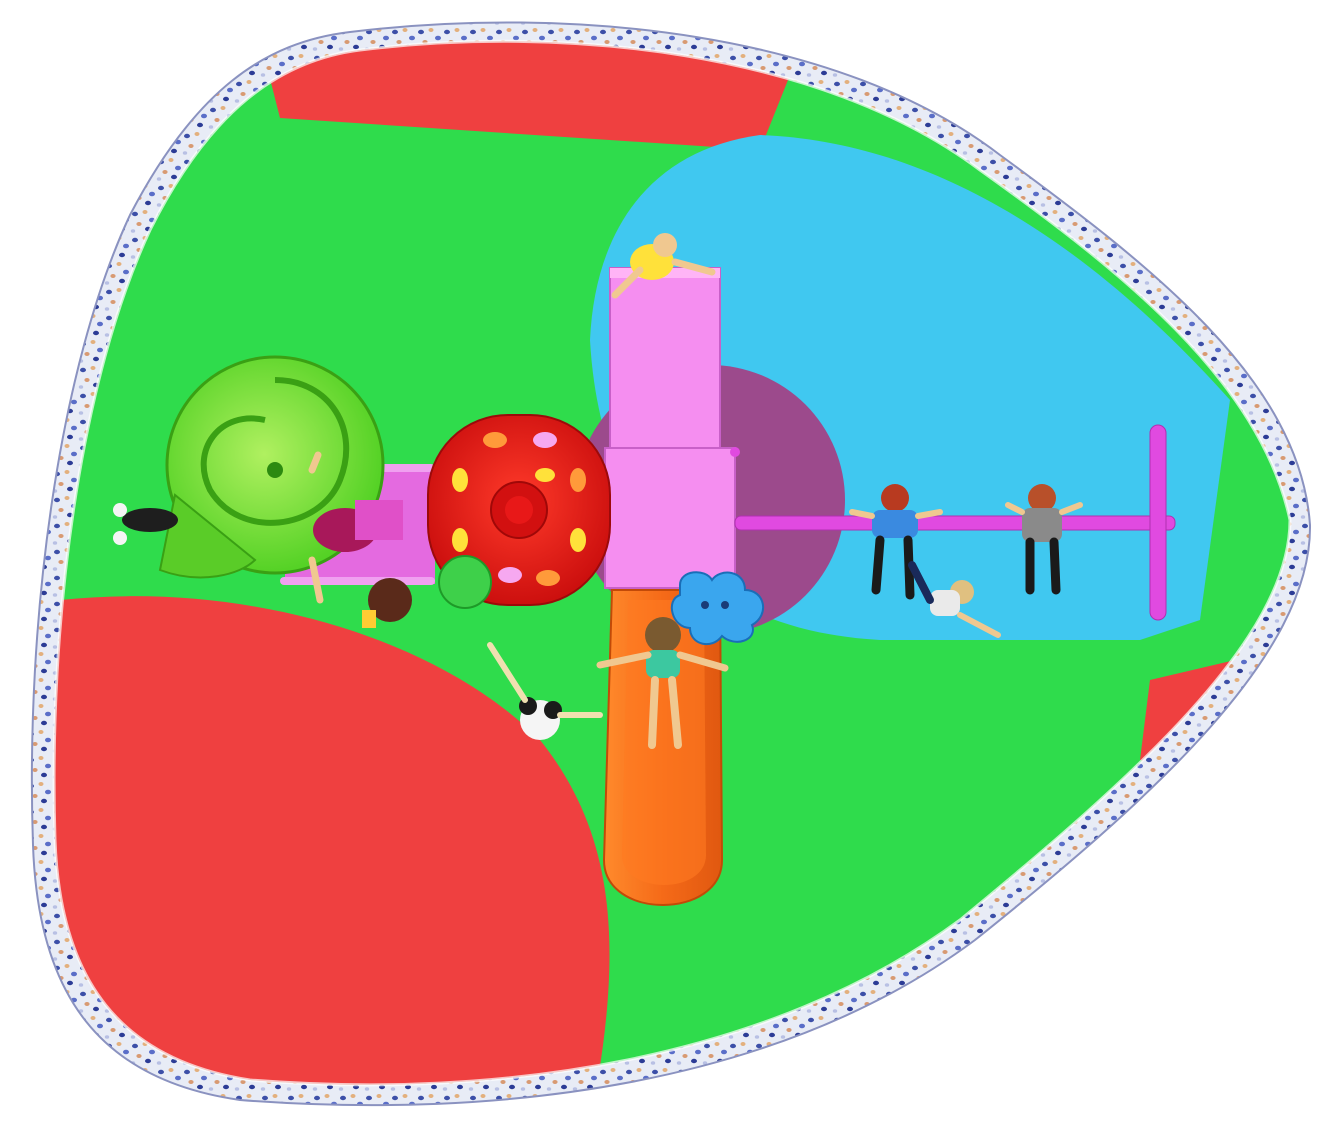 This screenshot has width=1344, height=1147. Describe the element at coordinates (519, 511) in the screenshot. I see `mushroom-roof` at that location.